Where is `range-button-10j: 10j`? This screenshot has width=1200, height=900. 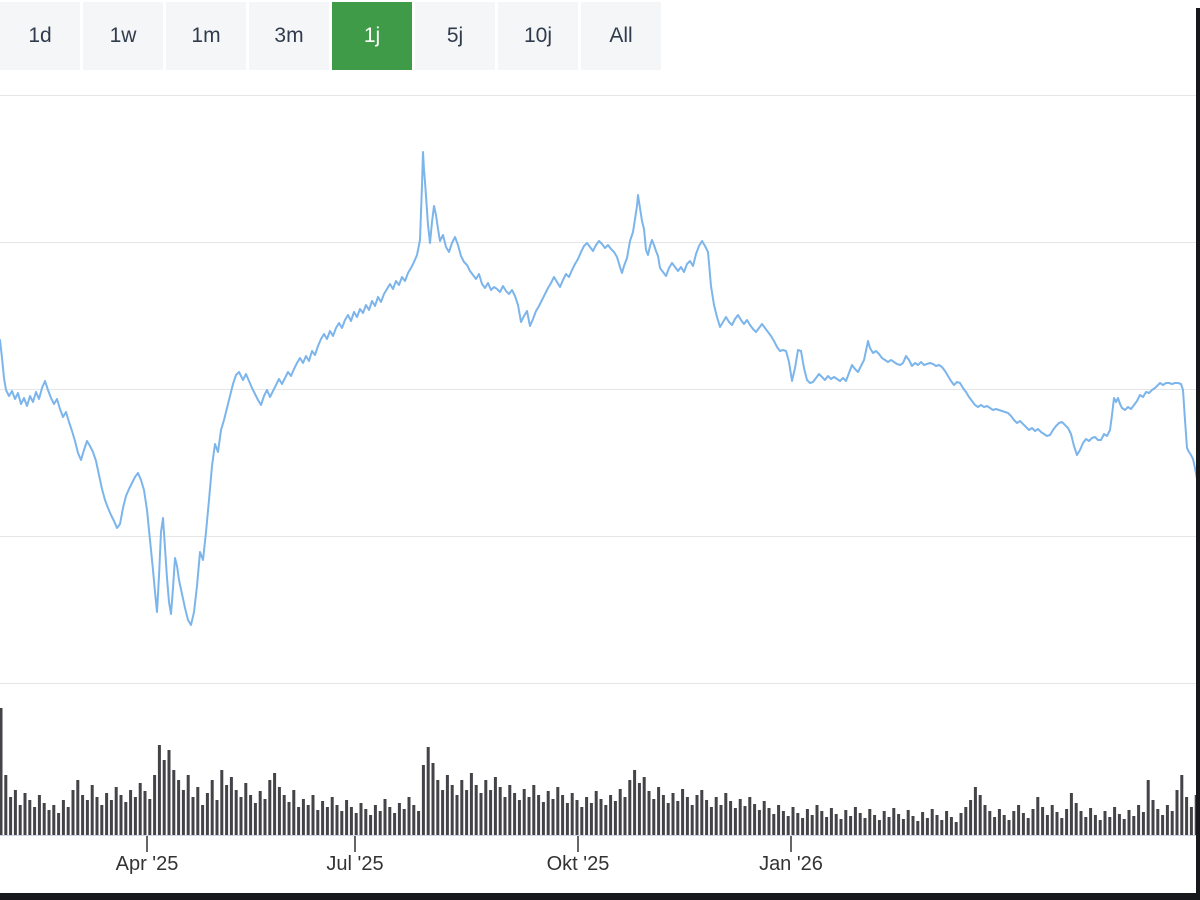 range-button-10j: 10j is located at coordinates (538, 36).